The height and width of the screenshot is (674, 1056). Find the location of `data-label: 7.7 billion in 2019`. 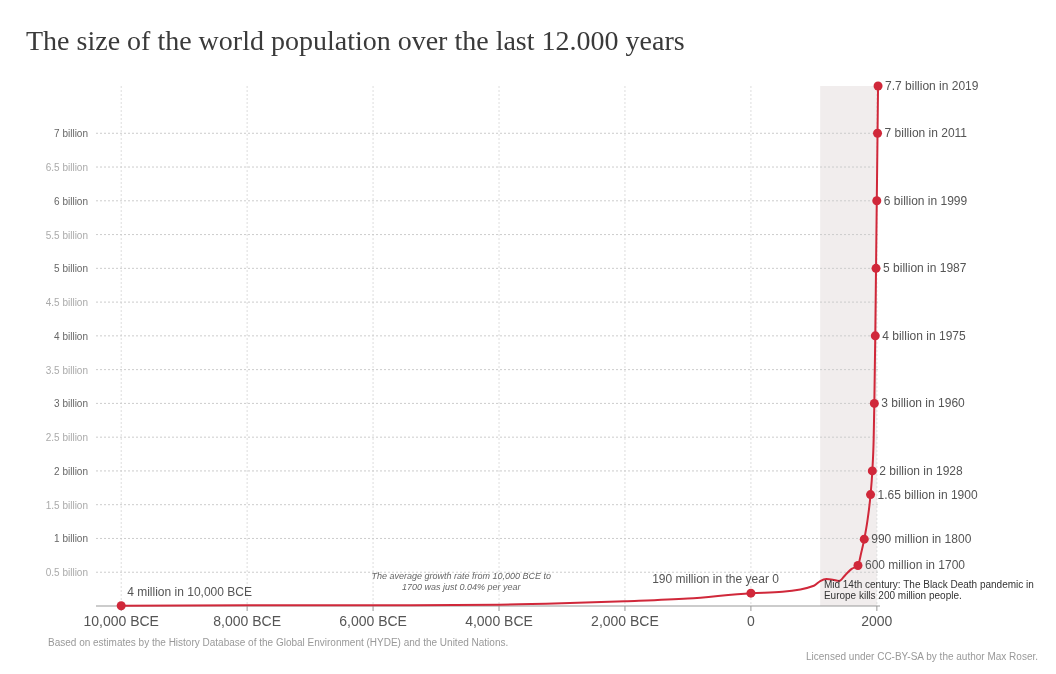

data-label: 7.7 billion in 2019 is located at coordinates (932, 86).